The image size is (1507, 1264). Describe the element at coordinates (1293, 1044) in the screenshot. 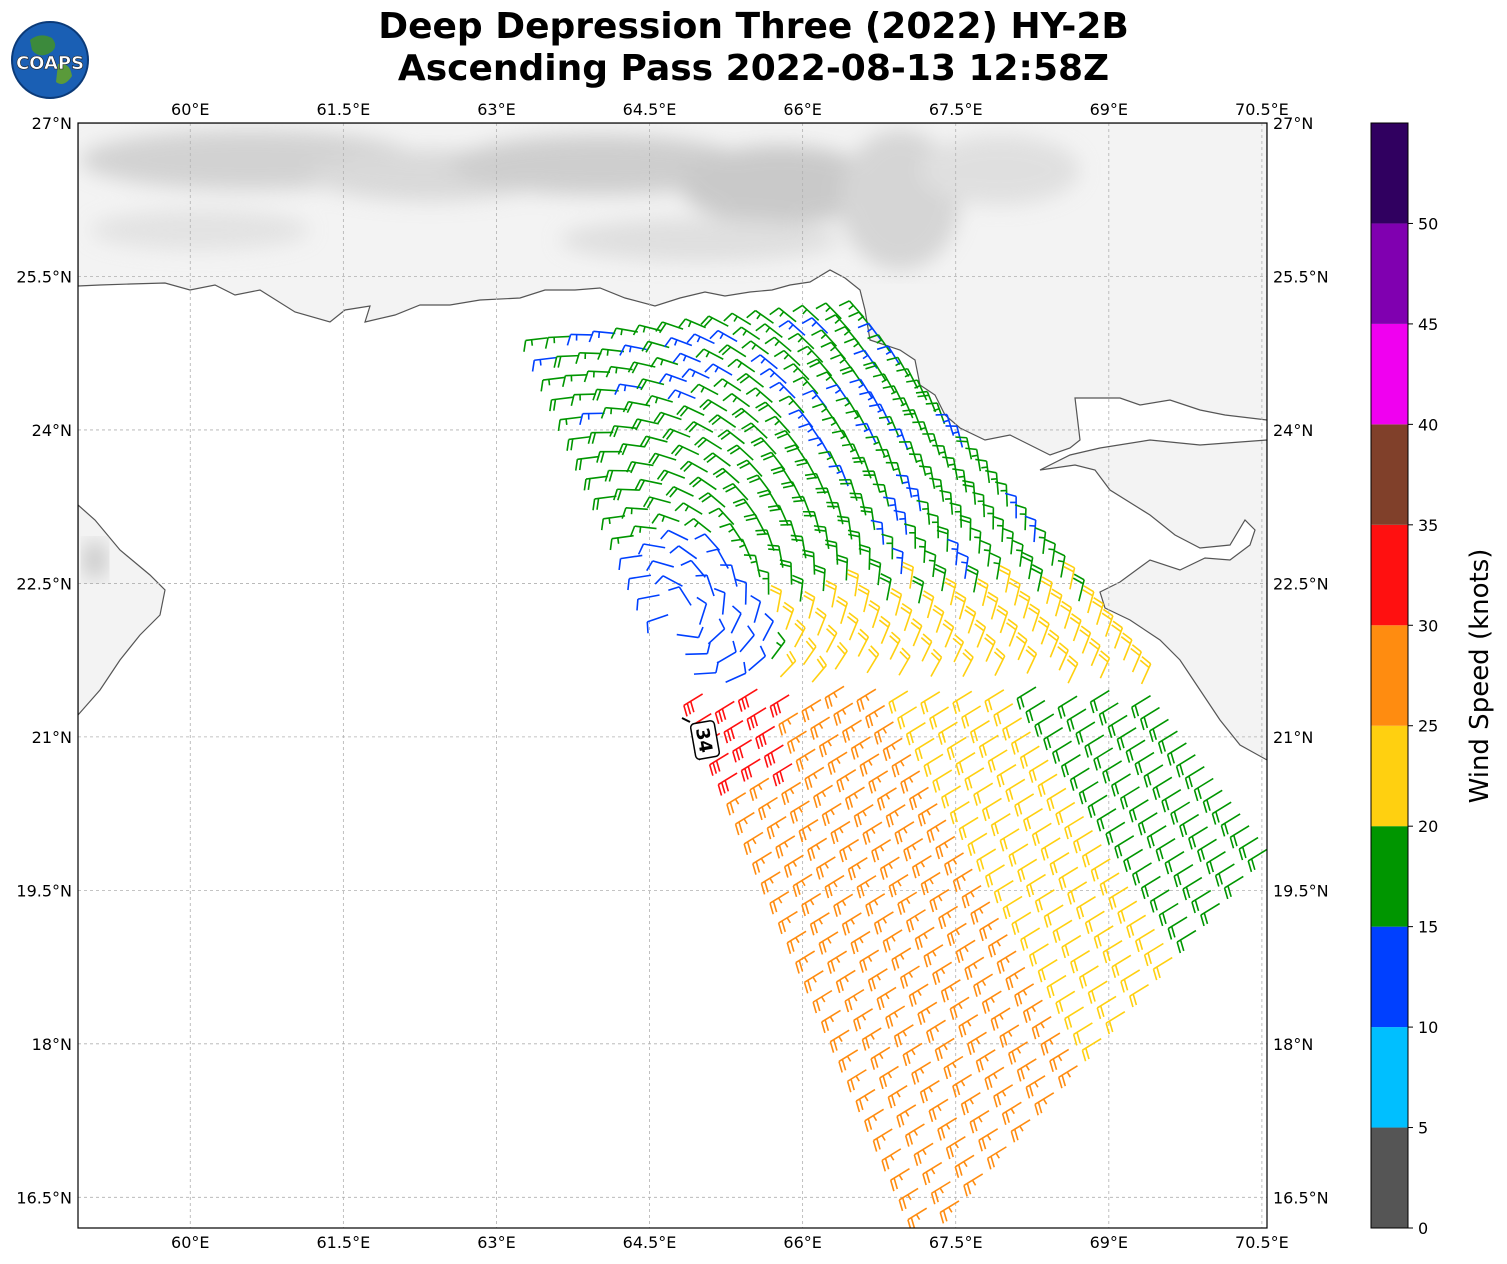

I see `lat-tick-right: 18°N` at that location.